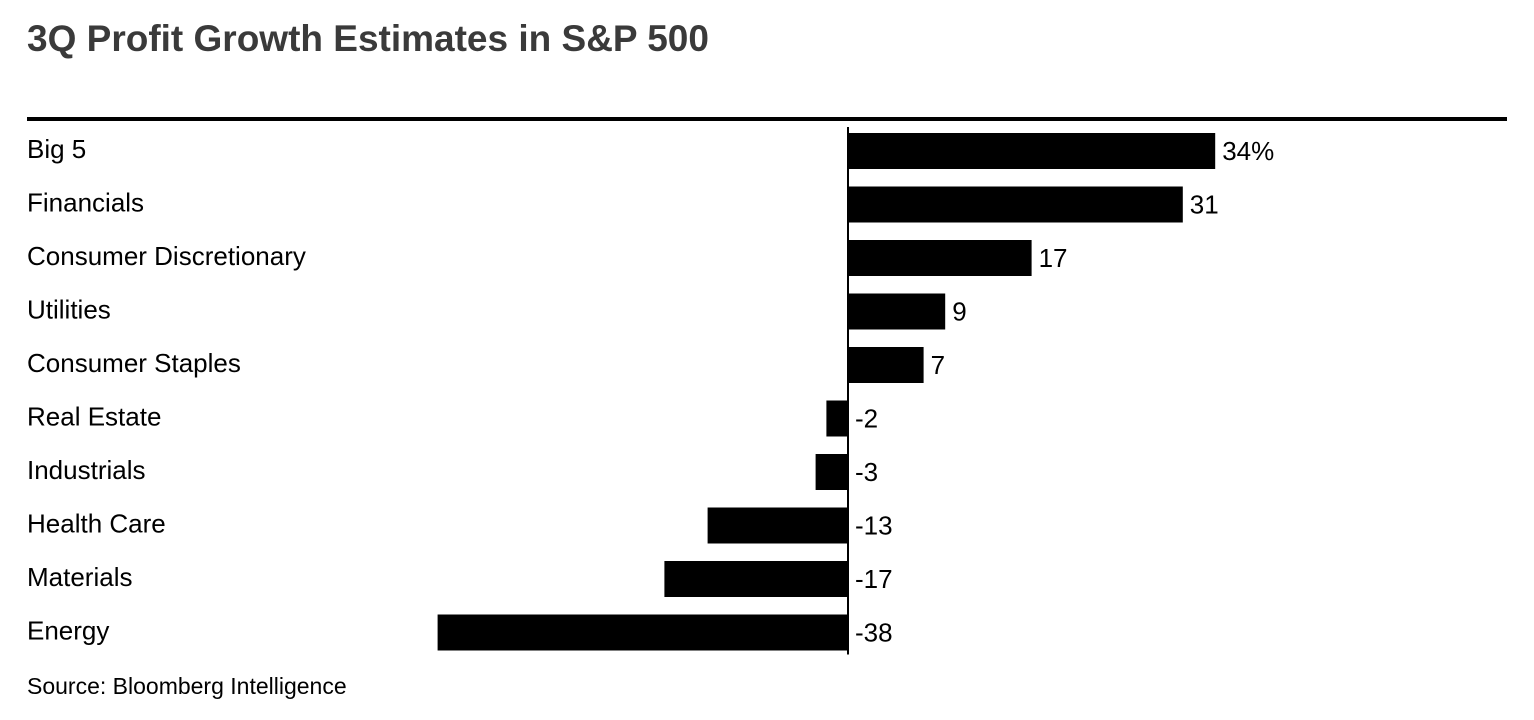 This screenshot has height=720, width=1534. I want to click on value-label-financials: 31, so click(1204, 205).